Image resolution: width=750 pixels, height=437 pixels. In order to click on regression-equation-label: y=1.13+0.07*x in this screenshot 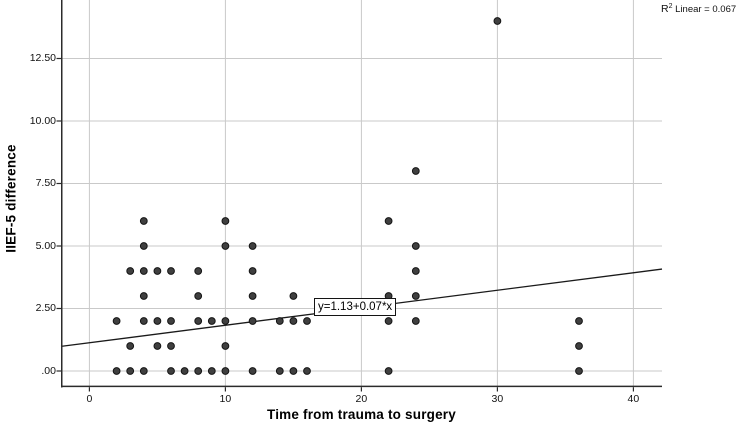, I will do `click(355, 307)`.